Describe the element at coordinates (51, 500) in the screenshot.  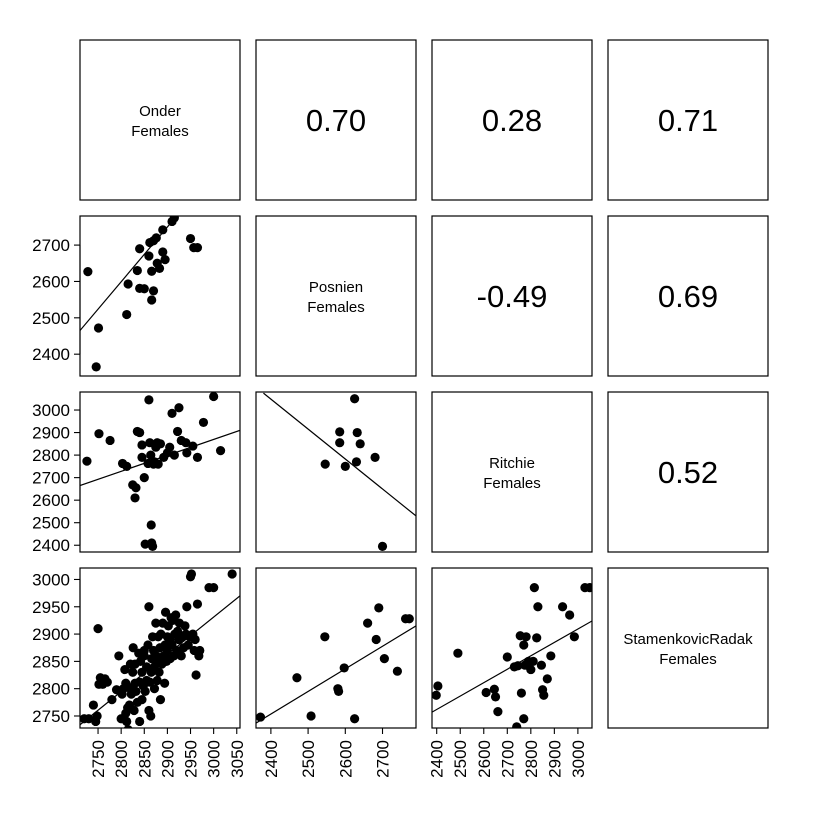
I see `y-tick-label: 2600` at that location.